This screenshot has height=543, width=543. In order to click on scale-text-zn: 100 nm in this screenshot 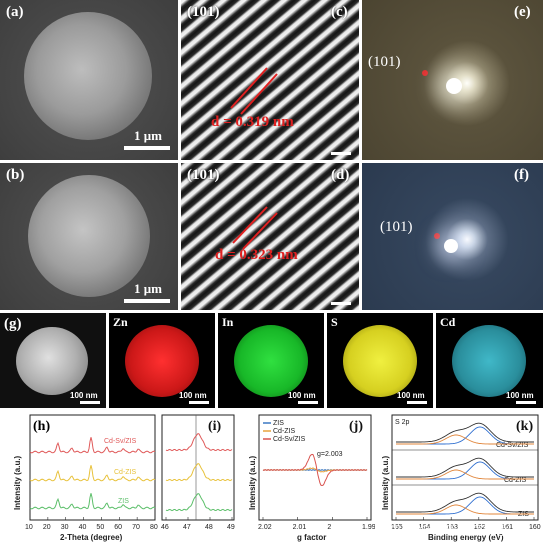, I will do `click(193, 395)`.